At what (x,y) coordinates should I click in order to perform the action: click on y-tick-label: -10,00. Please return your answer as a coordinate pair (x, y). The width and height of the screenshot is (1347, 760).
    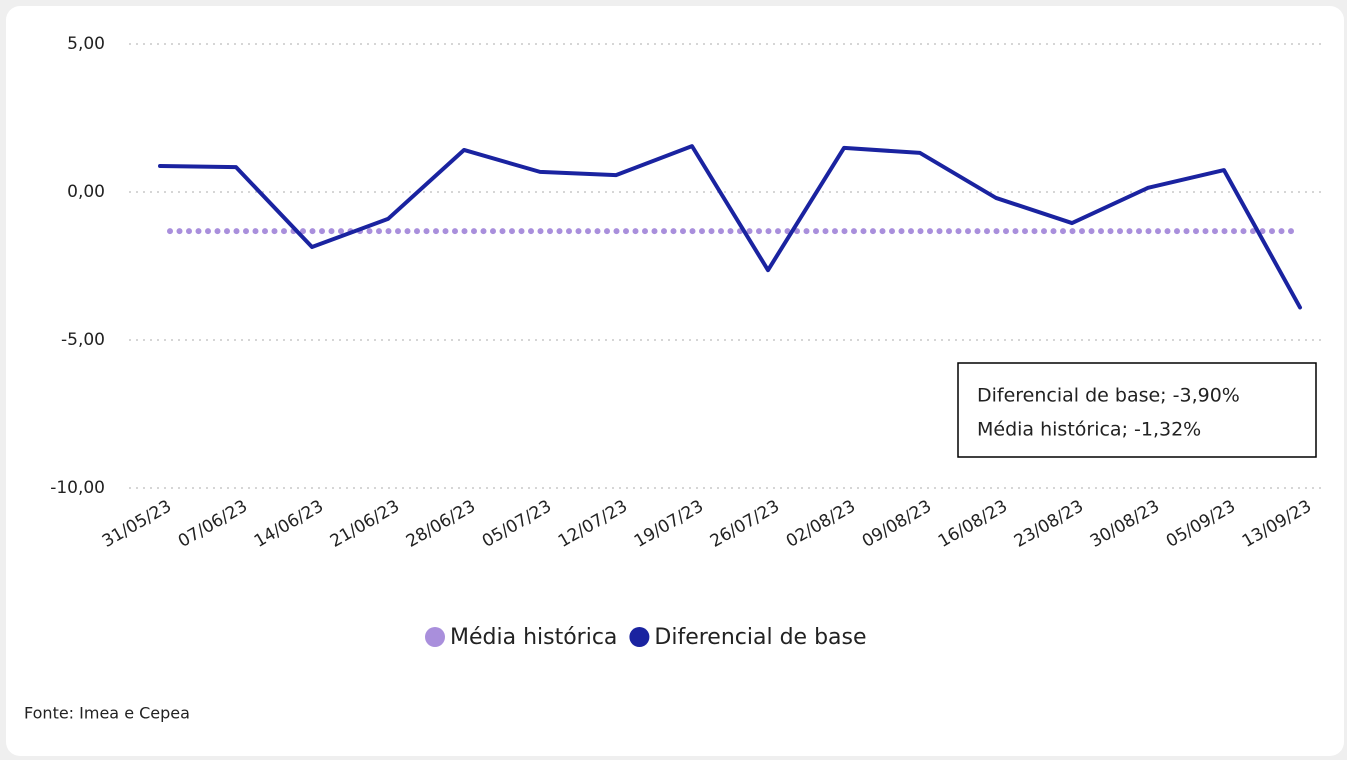
    Looking at the image, I should click on (77, 488).